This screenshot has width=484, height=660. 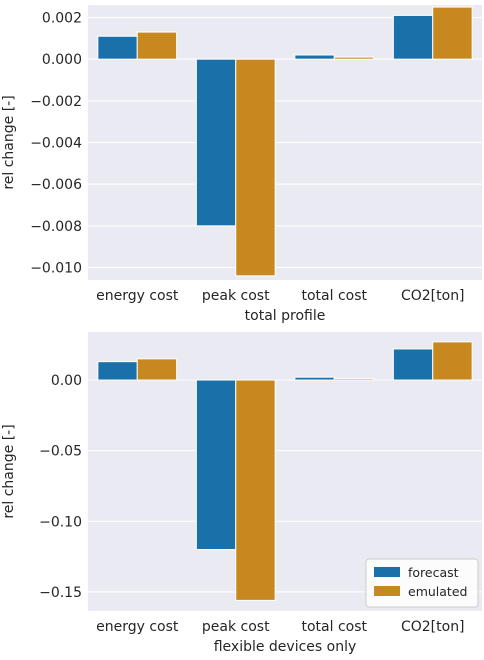 What do you see at coordinates (56, 144) in the screenshot?
I see `y-tick-label: −0.004` at bounding box center [56, 144].